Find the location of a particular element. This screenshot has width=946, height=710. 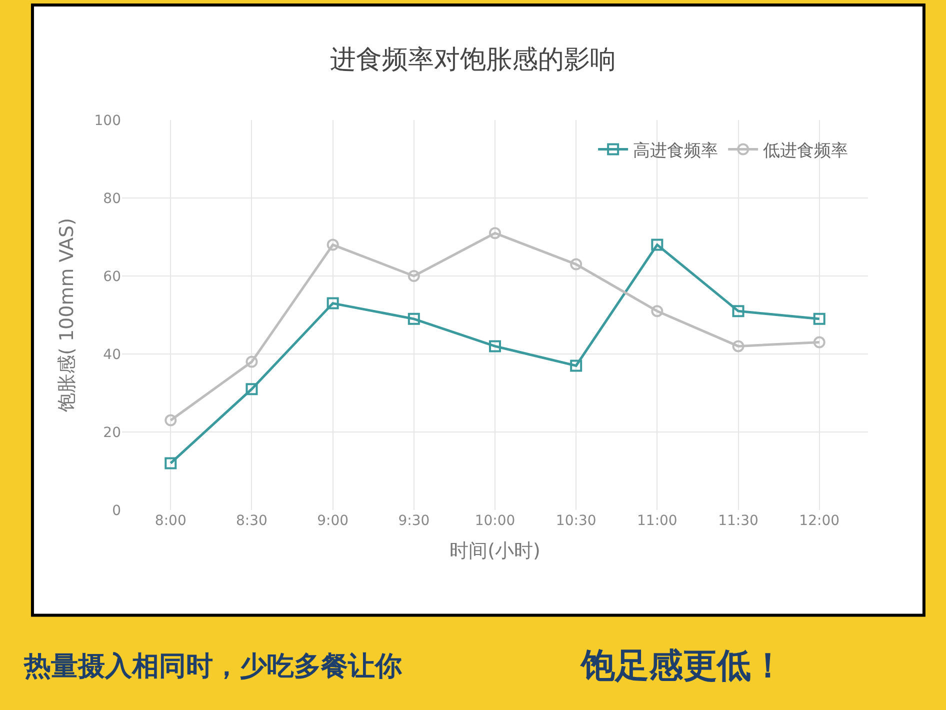

y-tick-label: 100 is located at coordinates (107, 120).